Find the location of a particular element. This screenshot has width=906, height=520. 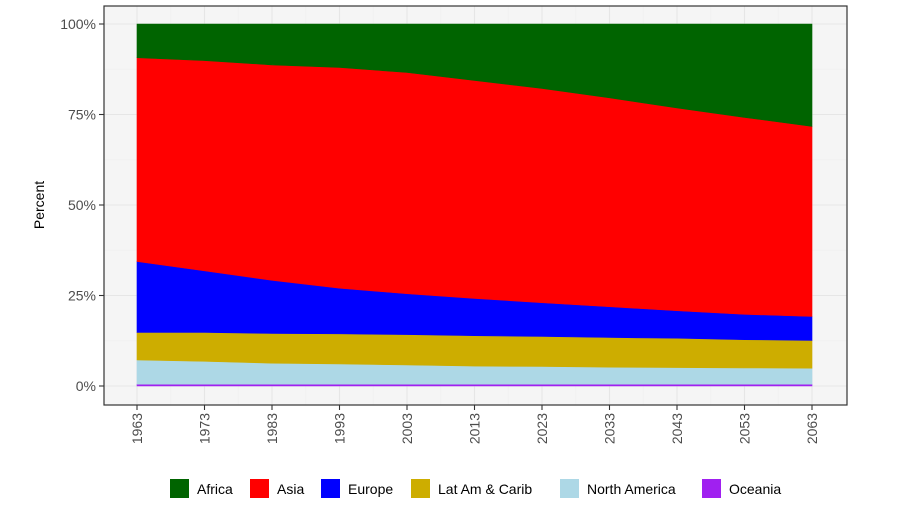

y-tick-label: 50% is located at coordinates (82, 205).